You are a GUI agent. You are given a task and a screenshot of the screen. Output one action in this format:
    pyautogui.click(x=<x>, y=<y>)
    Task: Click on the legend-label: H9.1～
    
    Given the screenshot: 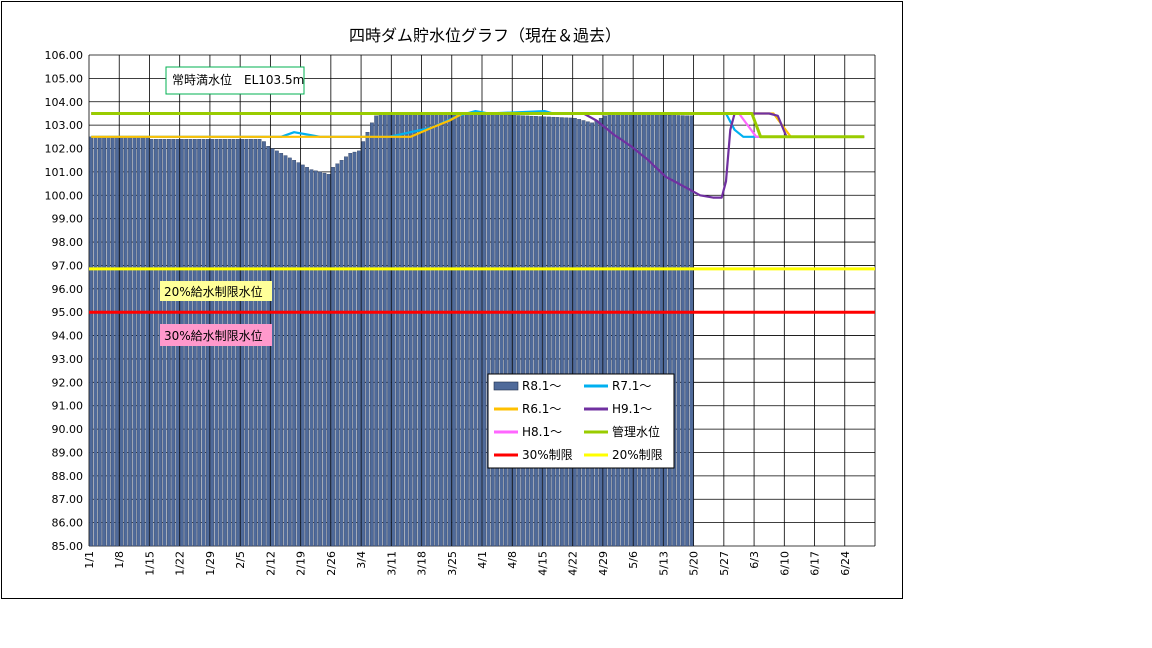 What is the action you would take?
    pyautogui.click(x=632, y=409)
    